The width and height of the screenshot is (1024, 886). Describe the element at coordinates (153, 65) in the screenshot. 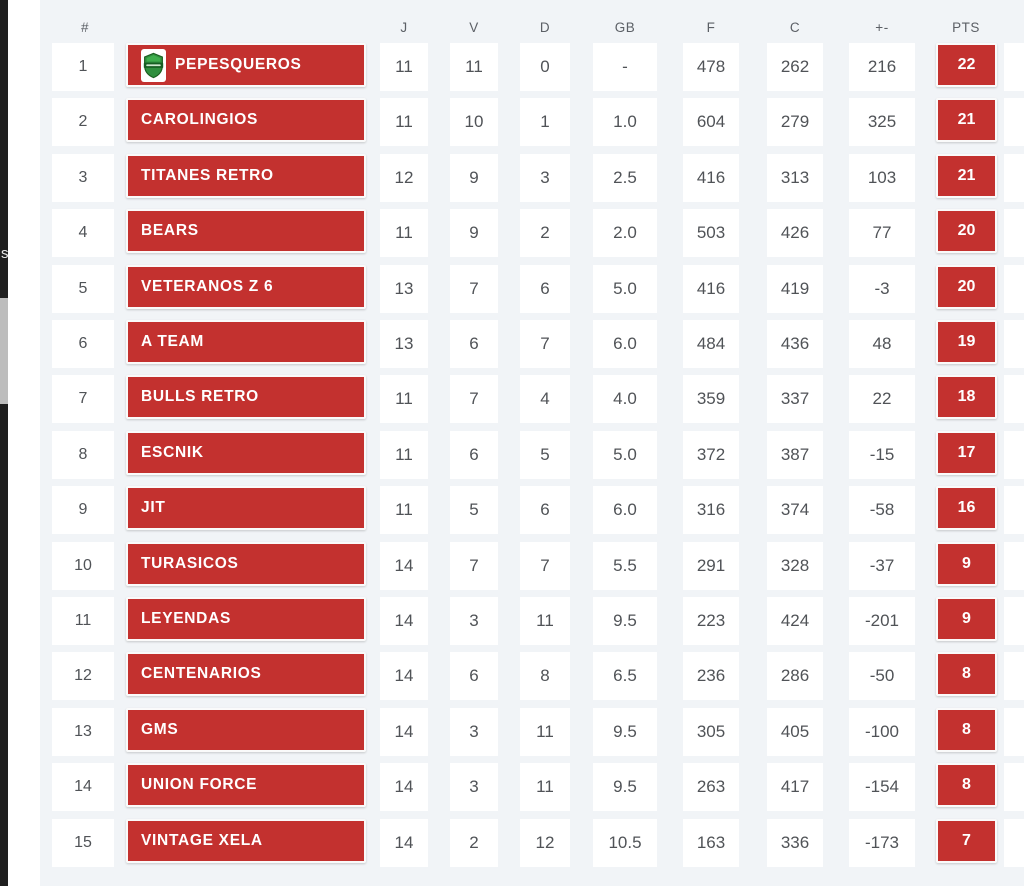

I see `team-logo-icon` at that location.